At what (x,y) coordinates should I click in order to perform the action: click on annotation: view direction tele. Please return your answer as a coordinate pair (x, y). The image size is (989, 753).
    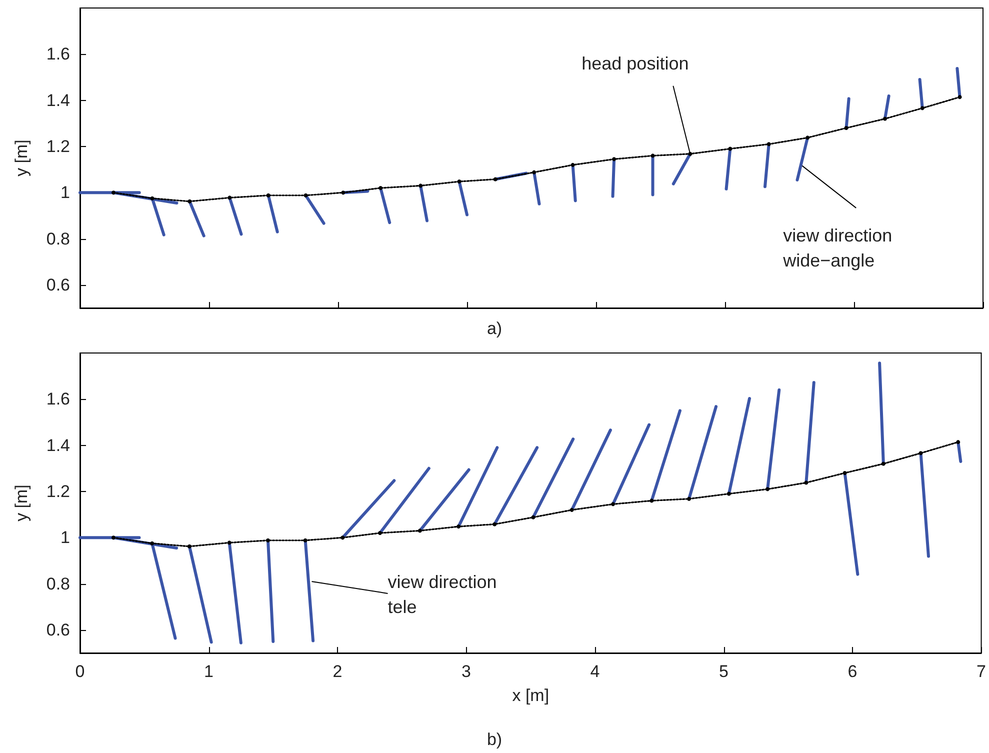
    Looking at the image, I should click on (442, 594).